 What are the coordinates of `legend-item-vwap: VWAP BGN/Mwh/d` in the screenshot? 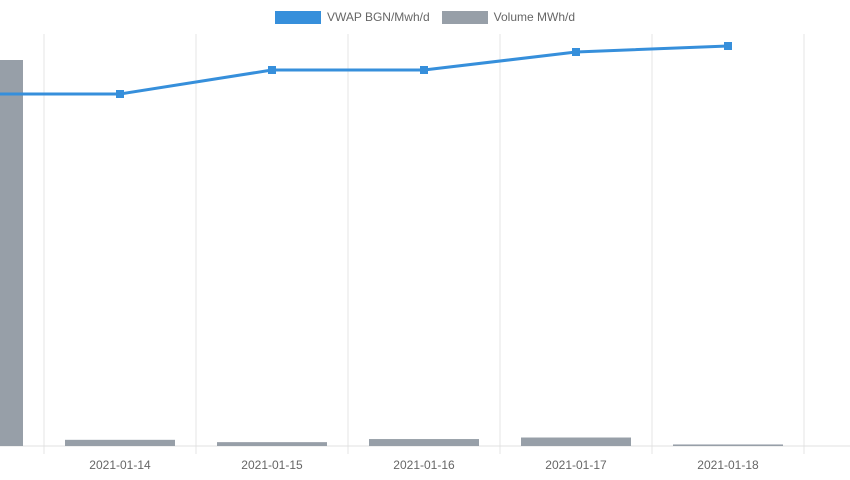 It's located at (352, 17).